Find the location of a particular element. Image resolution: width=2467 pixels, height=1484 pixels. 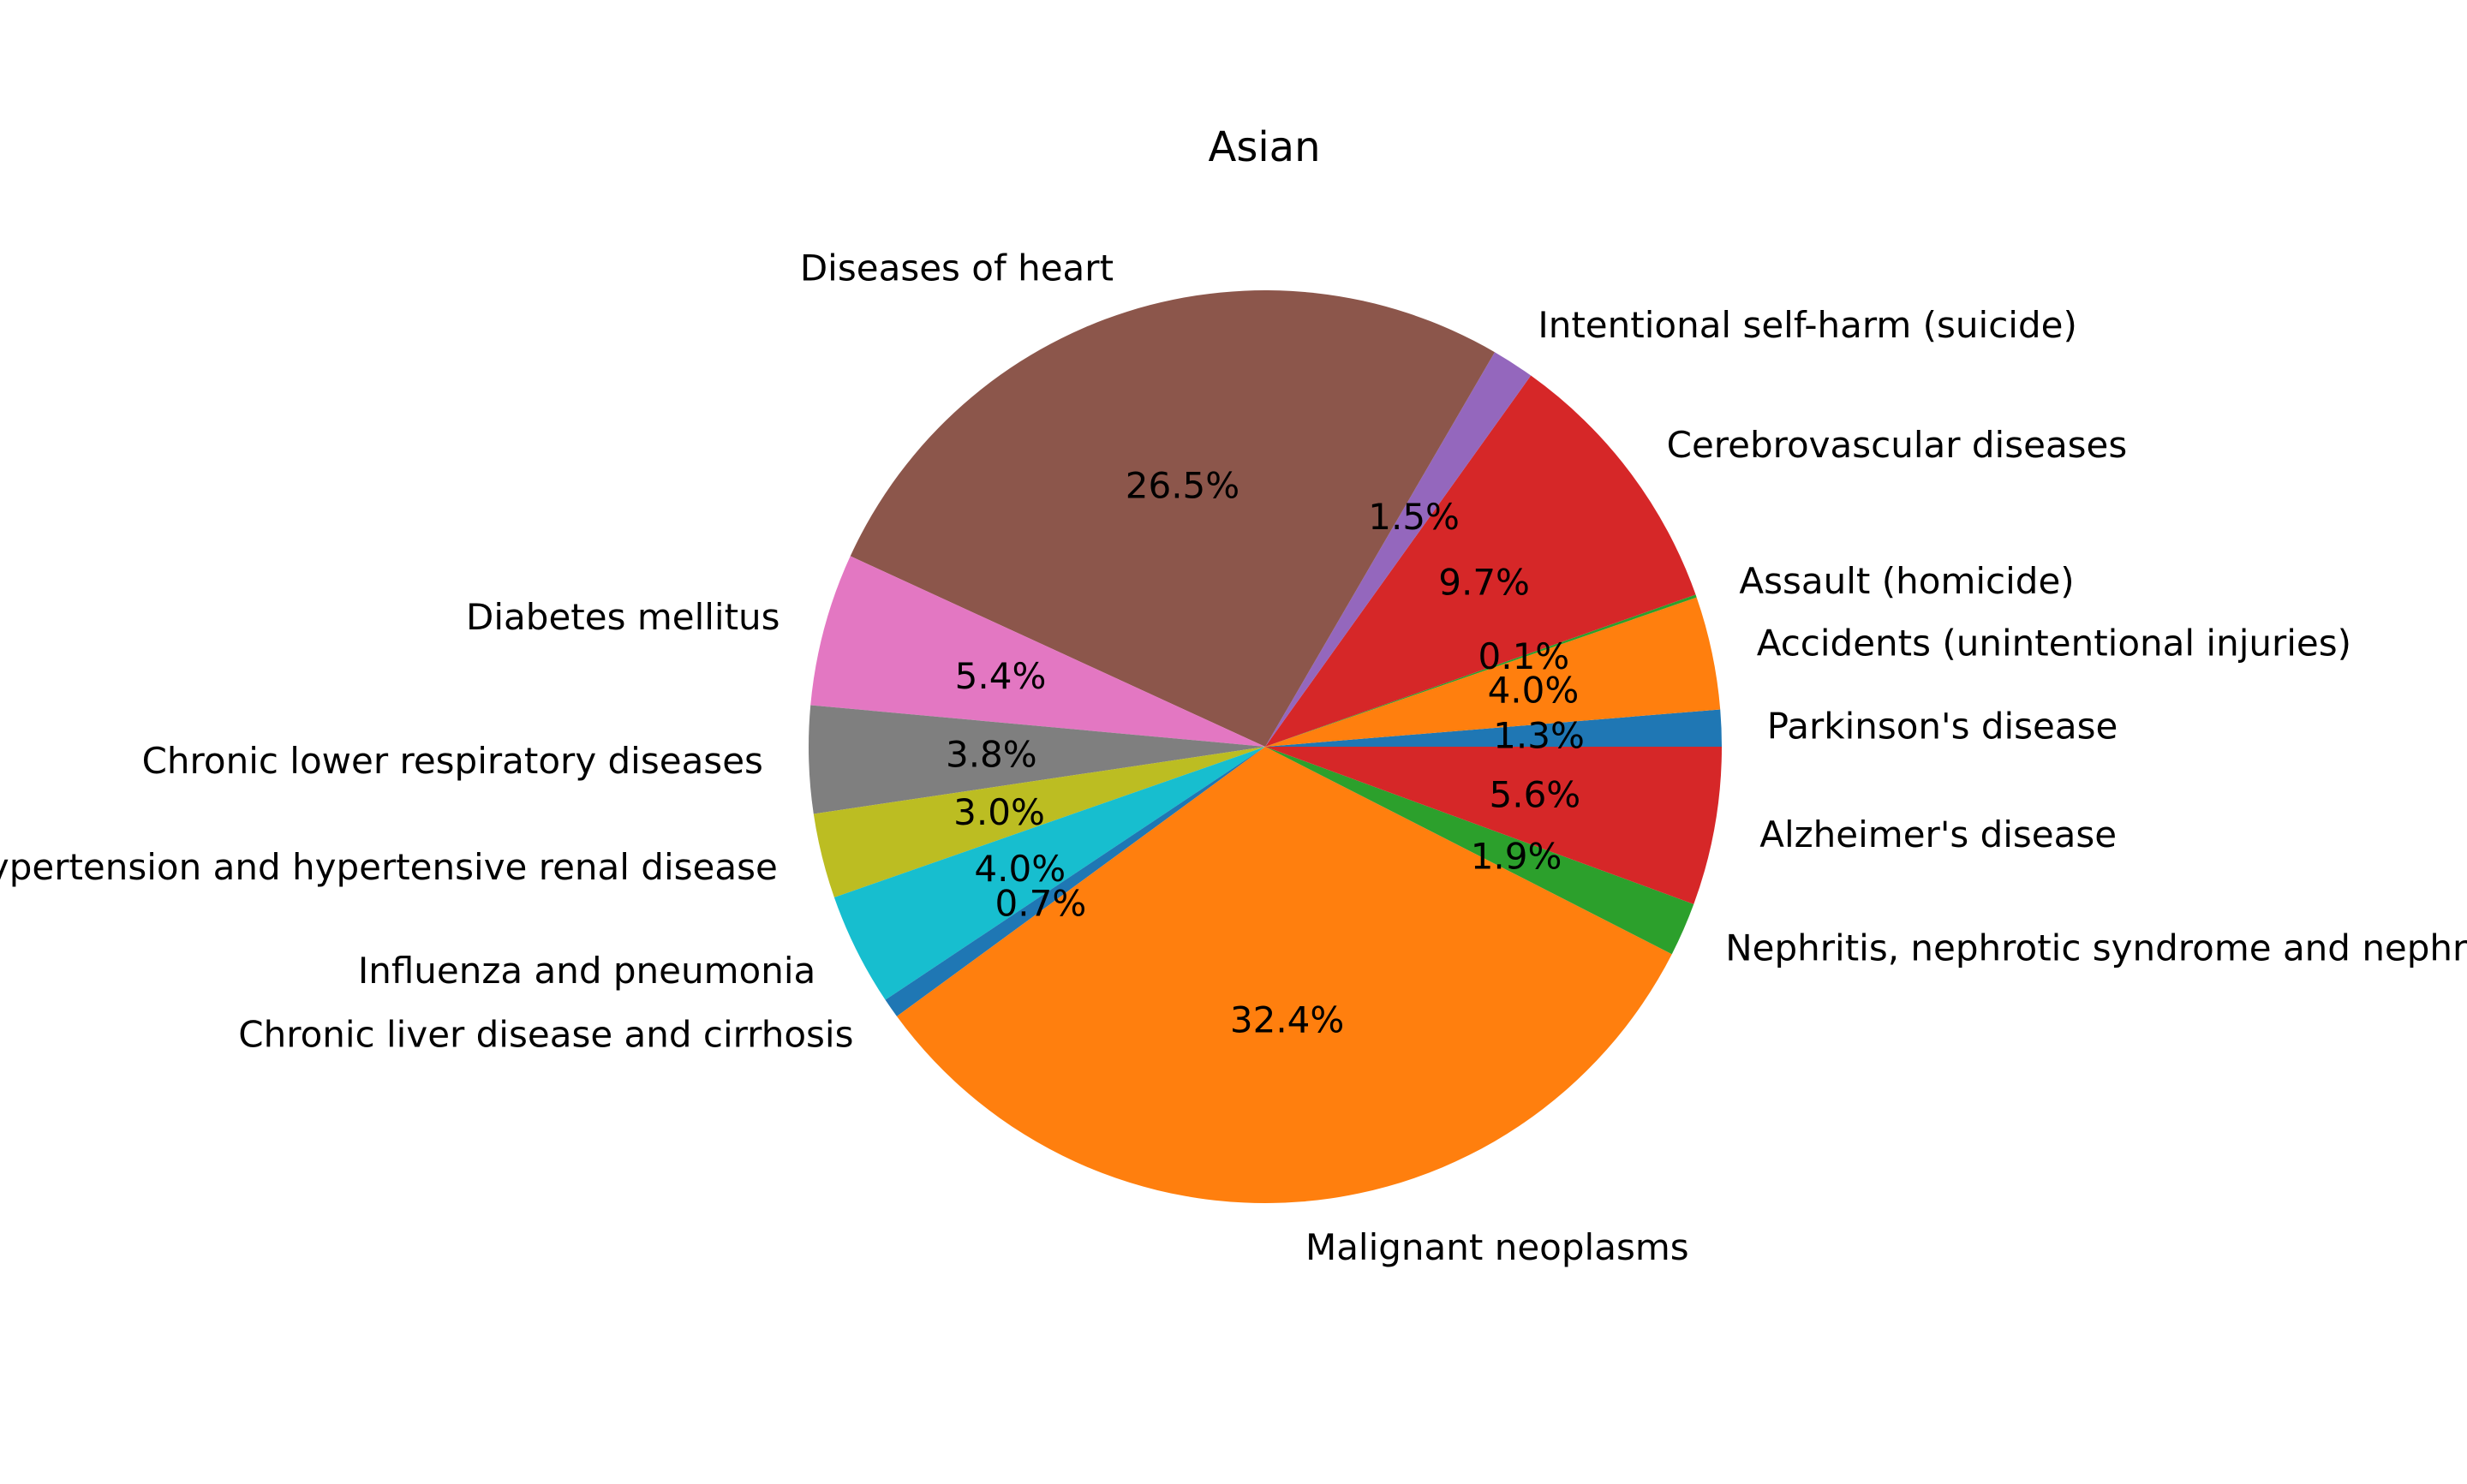

percent-label-influenza-and-pneumonia: 4.0% is located at coordinates (1020, 869).